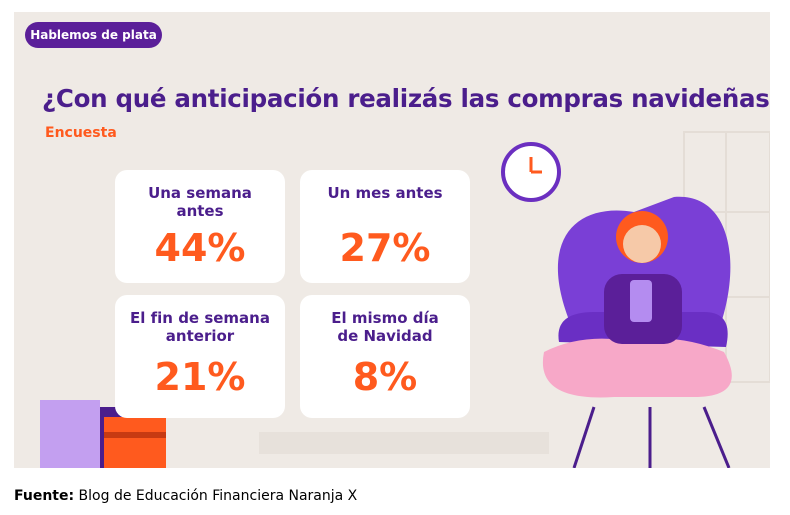 The image size is (790, 515). Describe the element at coordinates (200, 202) in the screenshot. I see `card-label: Una semana antes` at that location.